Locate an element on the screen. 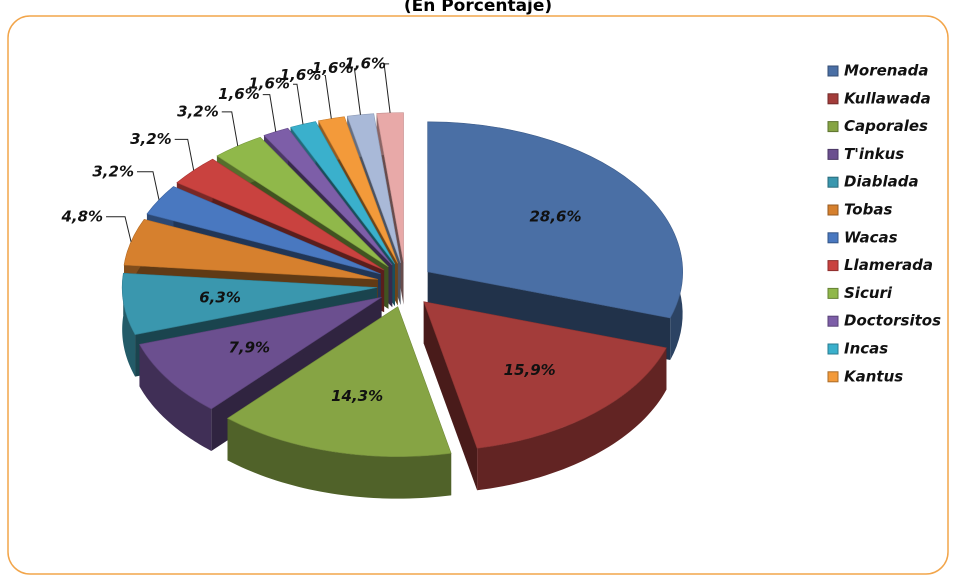 The image size is (957, 579). legend-label: Diablada is located at coordinates (881, 182).